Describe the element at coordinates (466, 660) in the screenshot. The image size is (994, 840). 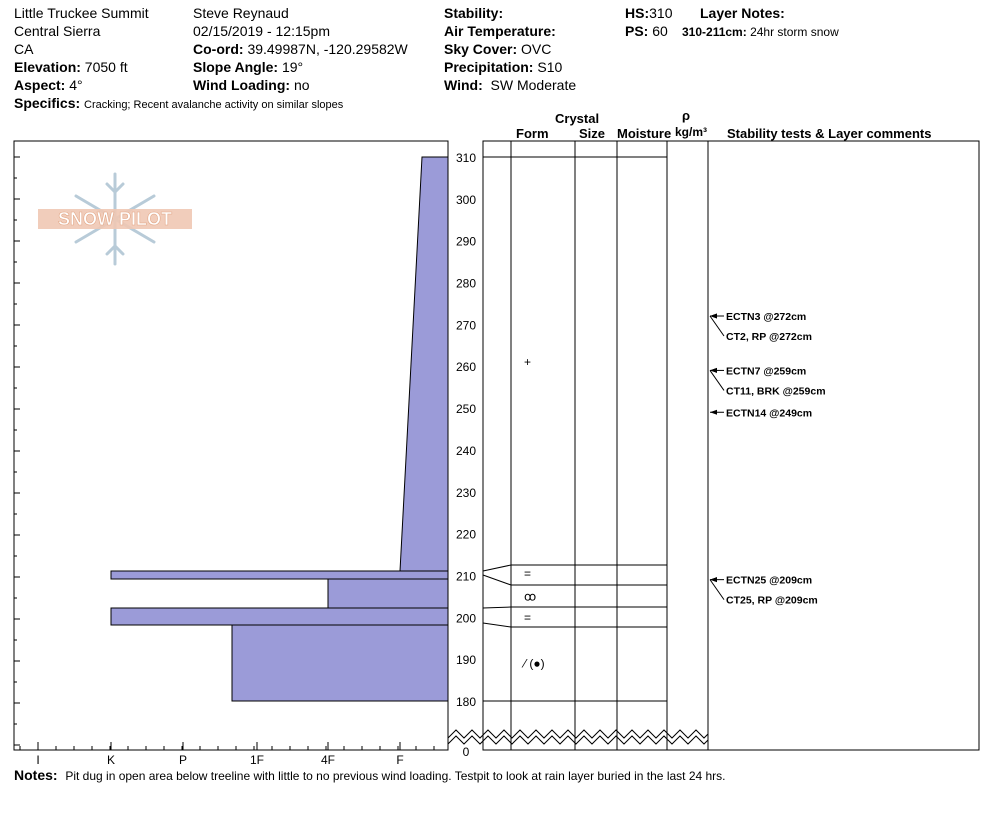
I see `depth-tick-label: 190` at that location.